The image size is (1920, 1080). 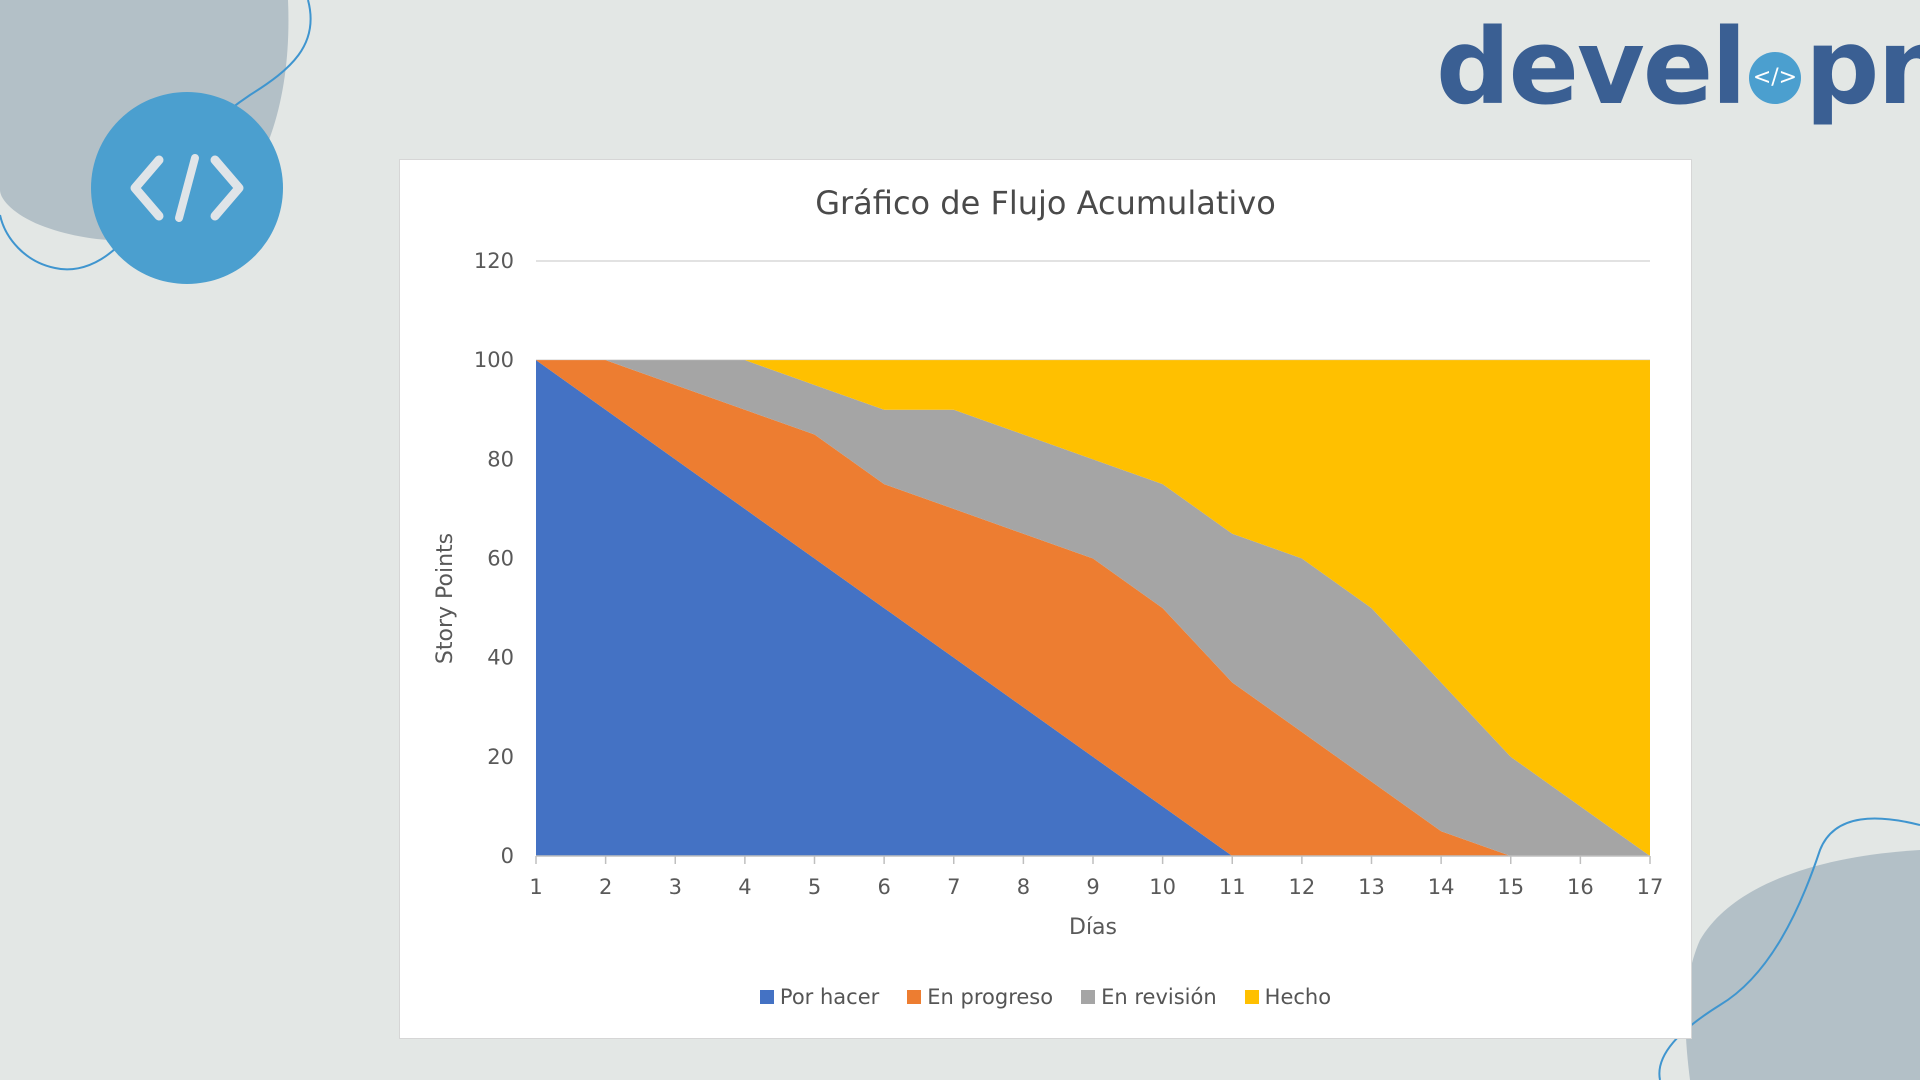 I want to click on x-tick-label: 9, so click(x=1092, y=887).